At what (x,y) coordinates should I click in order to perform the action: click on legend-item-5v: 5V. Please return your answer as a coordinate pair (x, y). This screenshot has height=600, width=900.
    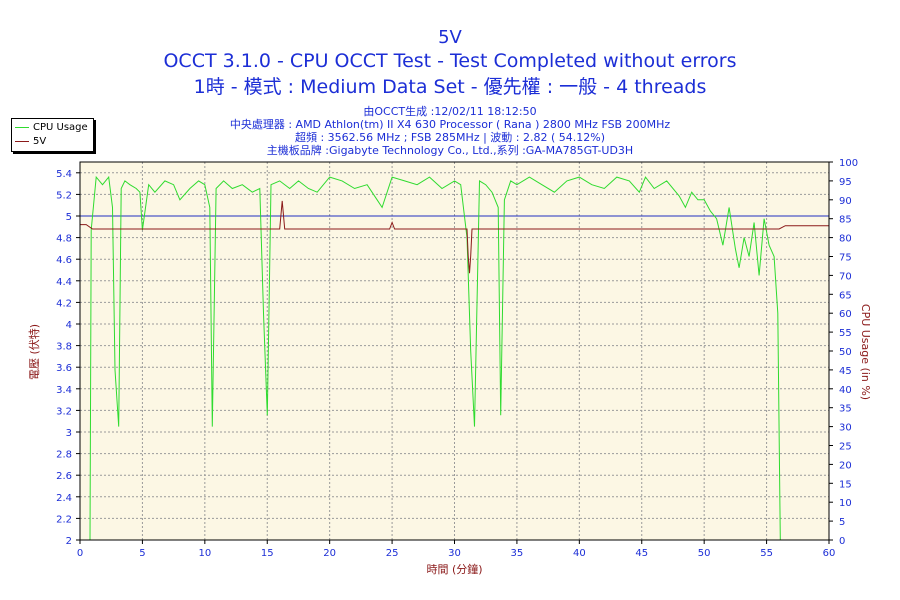
    Looking at the image, I should click on (30, 142).